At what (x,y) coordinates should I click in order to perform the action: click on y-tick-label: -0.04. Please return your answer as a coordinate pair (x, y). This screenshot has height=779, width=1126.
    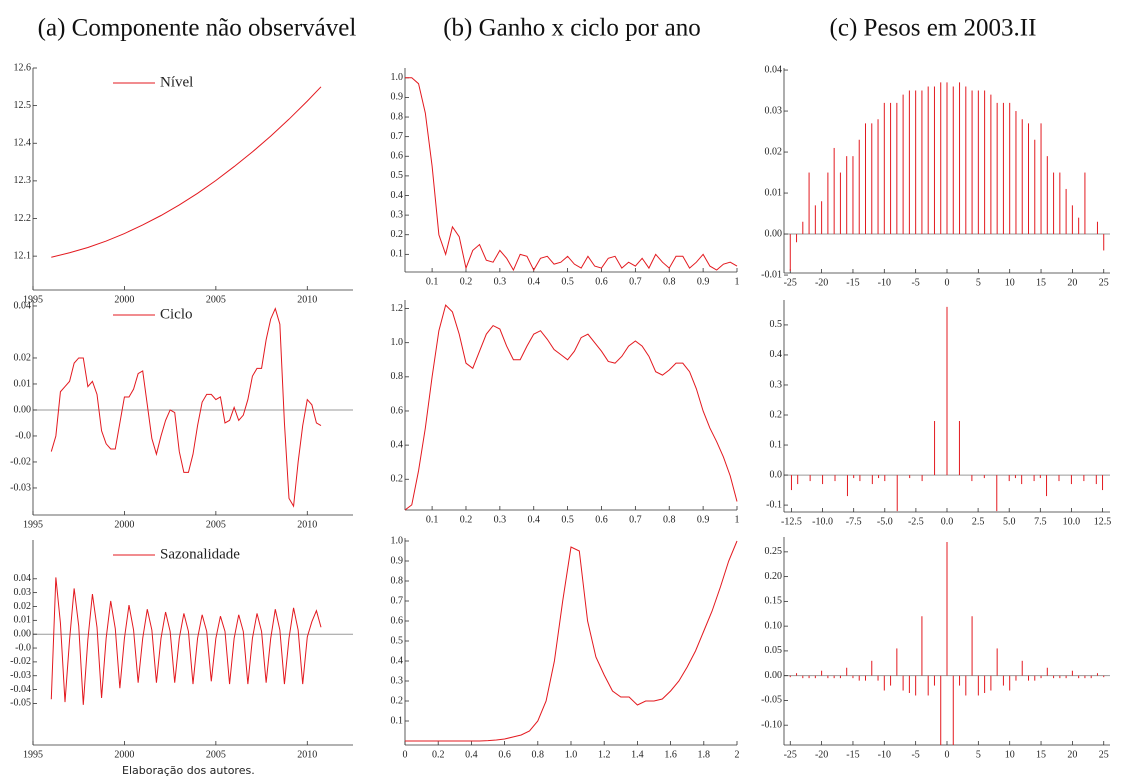
    Looking at the image, I should click on (20, 689).